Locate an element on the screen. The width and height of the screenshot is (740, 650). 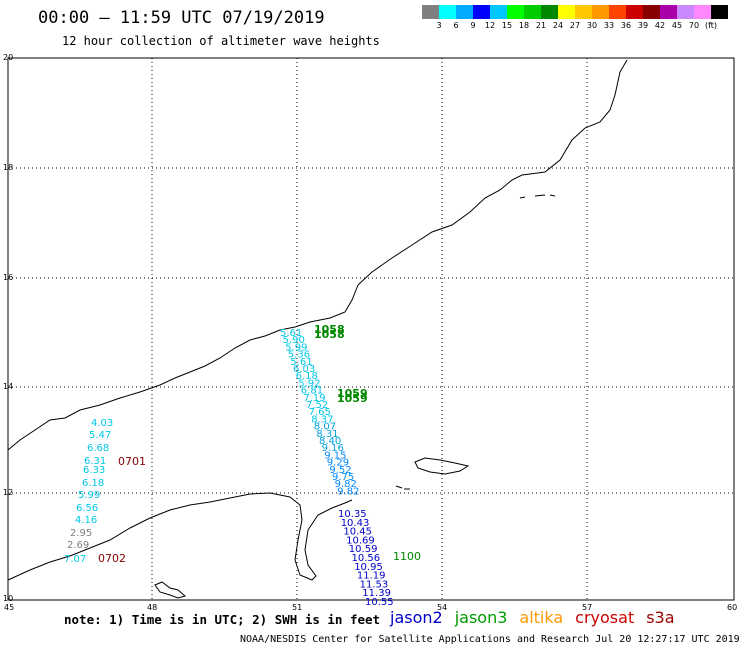
track-west-value: 6.18 is located at coordinates (93, 483).